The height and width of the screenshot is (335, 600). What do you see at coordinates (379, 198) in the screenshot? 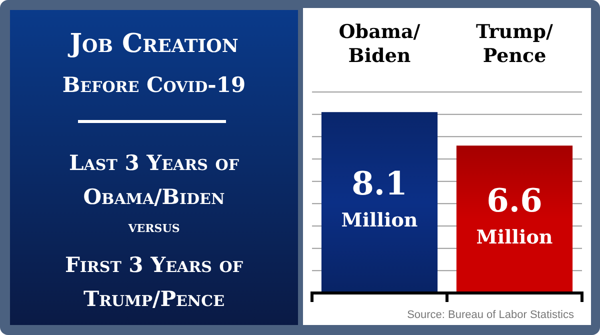
I see `data-label: 8.1 Million` at bounding box center [379, 198].